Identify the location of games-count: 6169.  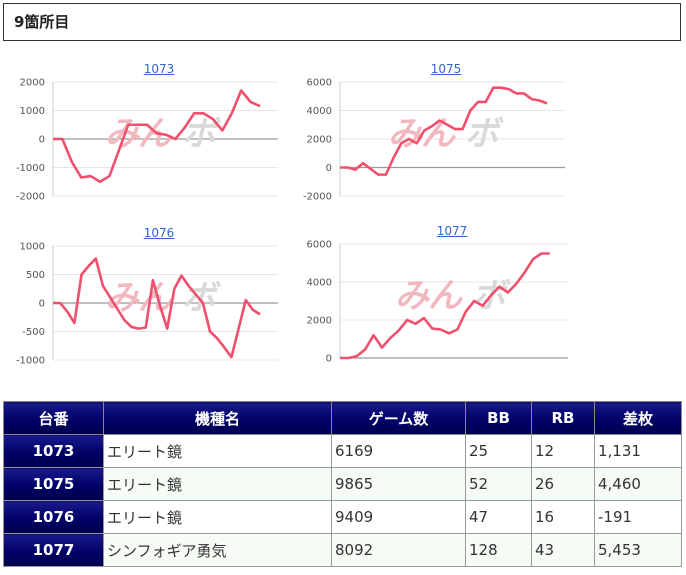
(398, 451).